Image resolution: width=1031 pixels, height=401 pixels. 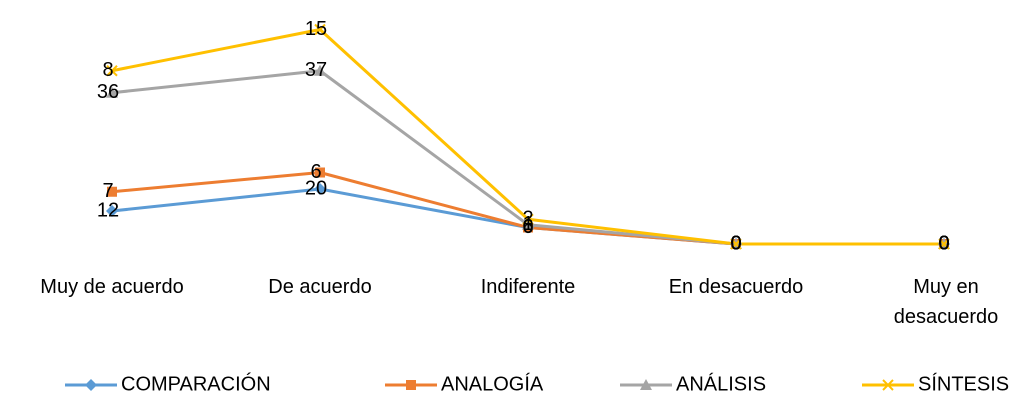 I want to click on data-label: 37, so click(x=316, y=70).